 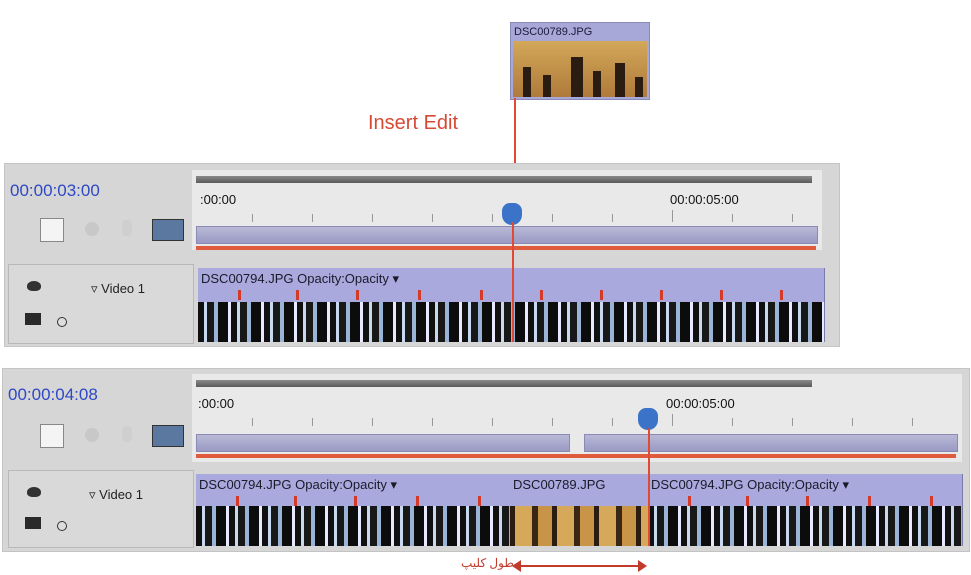 I want to click on playhead-line-before, so click(x=513, y=282).